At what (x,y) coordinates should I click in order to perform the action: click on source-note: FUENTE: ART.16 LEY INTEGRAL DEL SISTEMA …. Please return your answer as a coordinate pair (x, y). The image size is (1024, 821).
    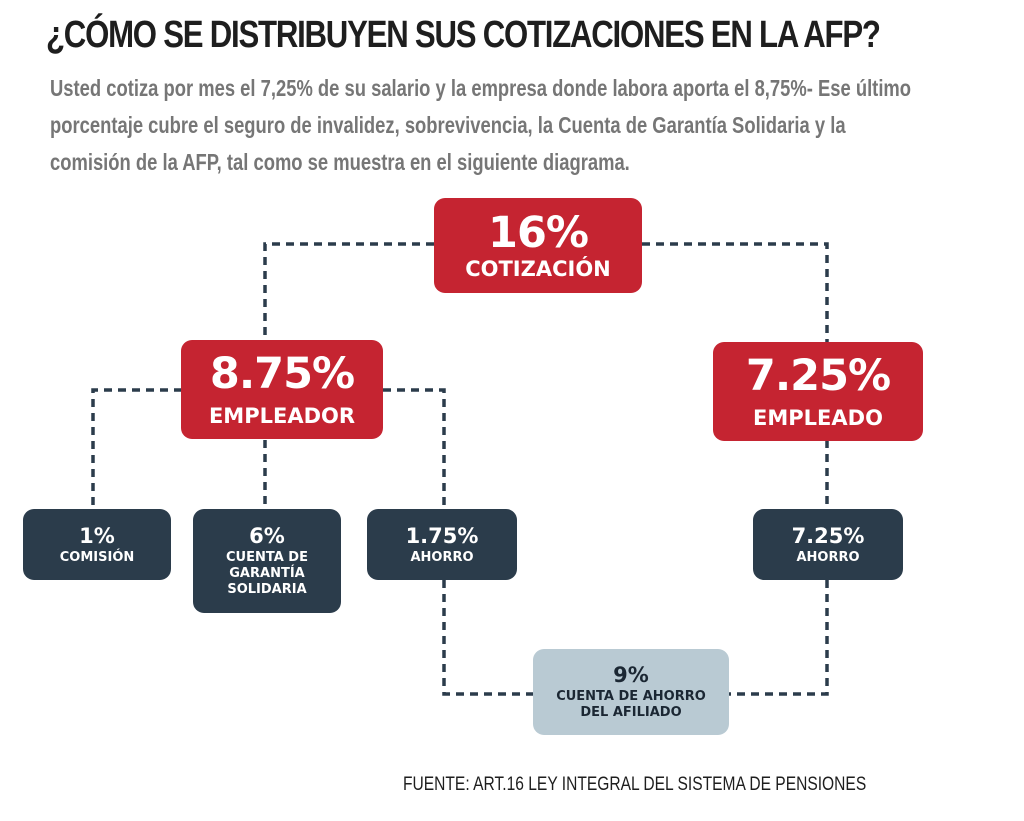
    Looking at the image, I should click on (635, 784).